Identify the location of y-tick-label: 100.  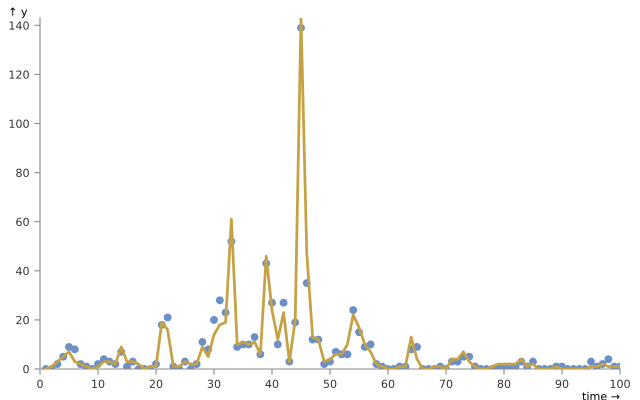
(19, 124).